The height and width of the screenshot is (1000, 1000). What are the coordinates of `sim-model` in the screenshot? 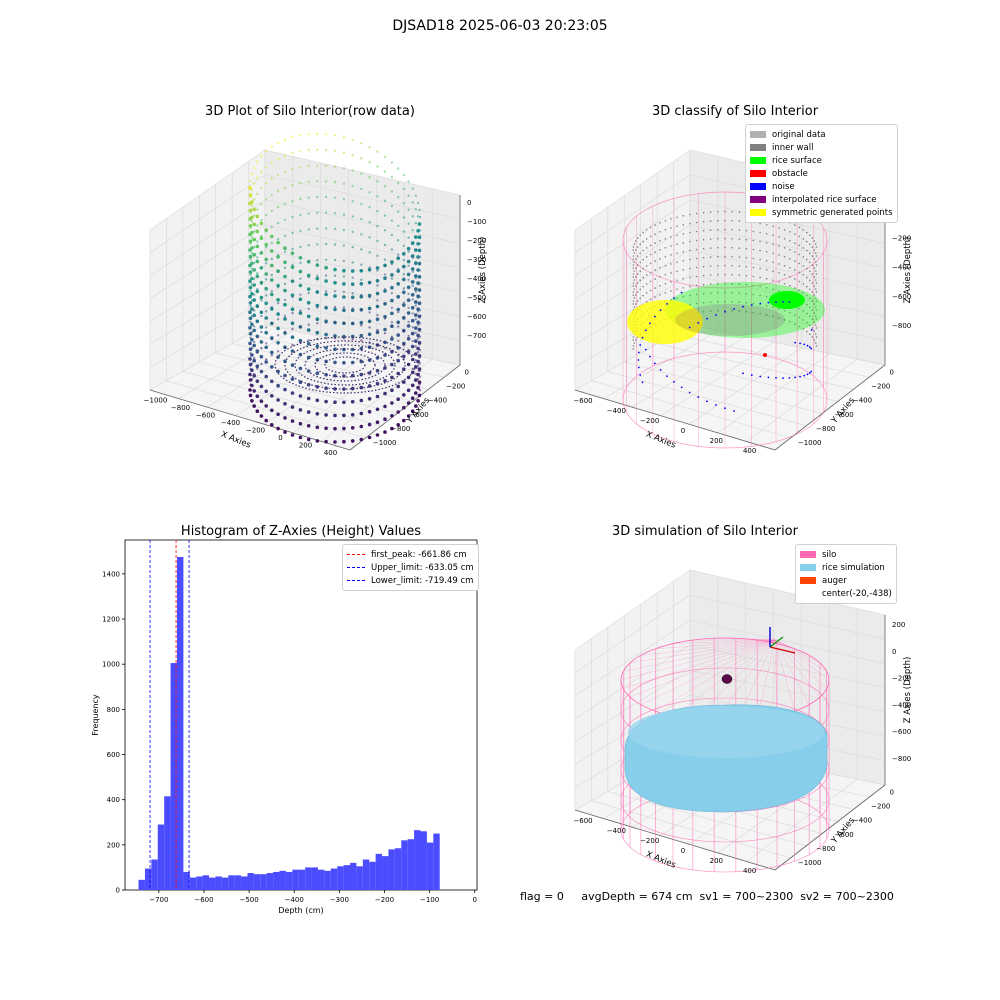 It's located at (725, 750).